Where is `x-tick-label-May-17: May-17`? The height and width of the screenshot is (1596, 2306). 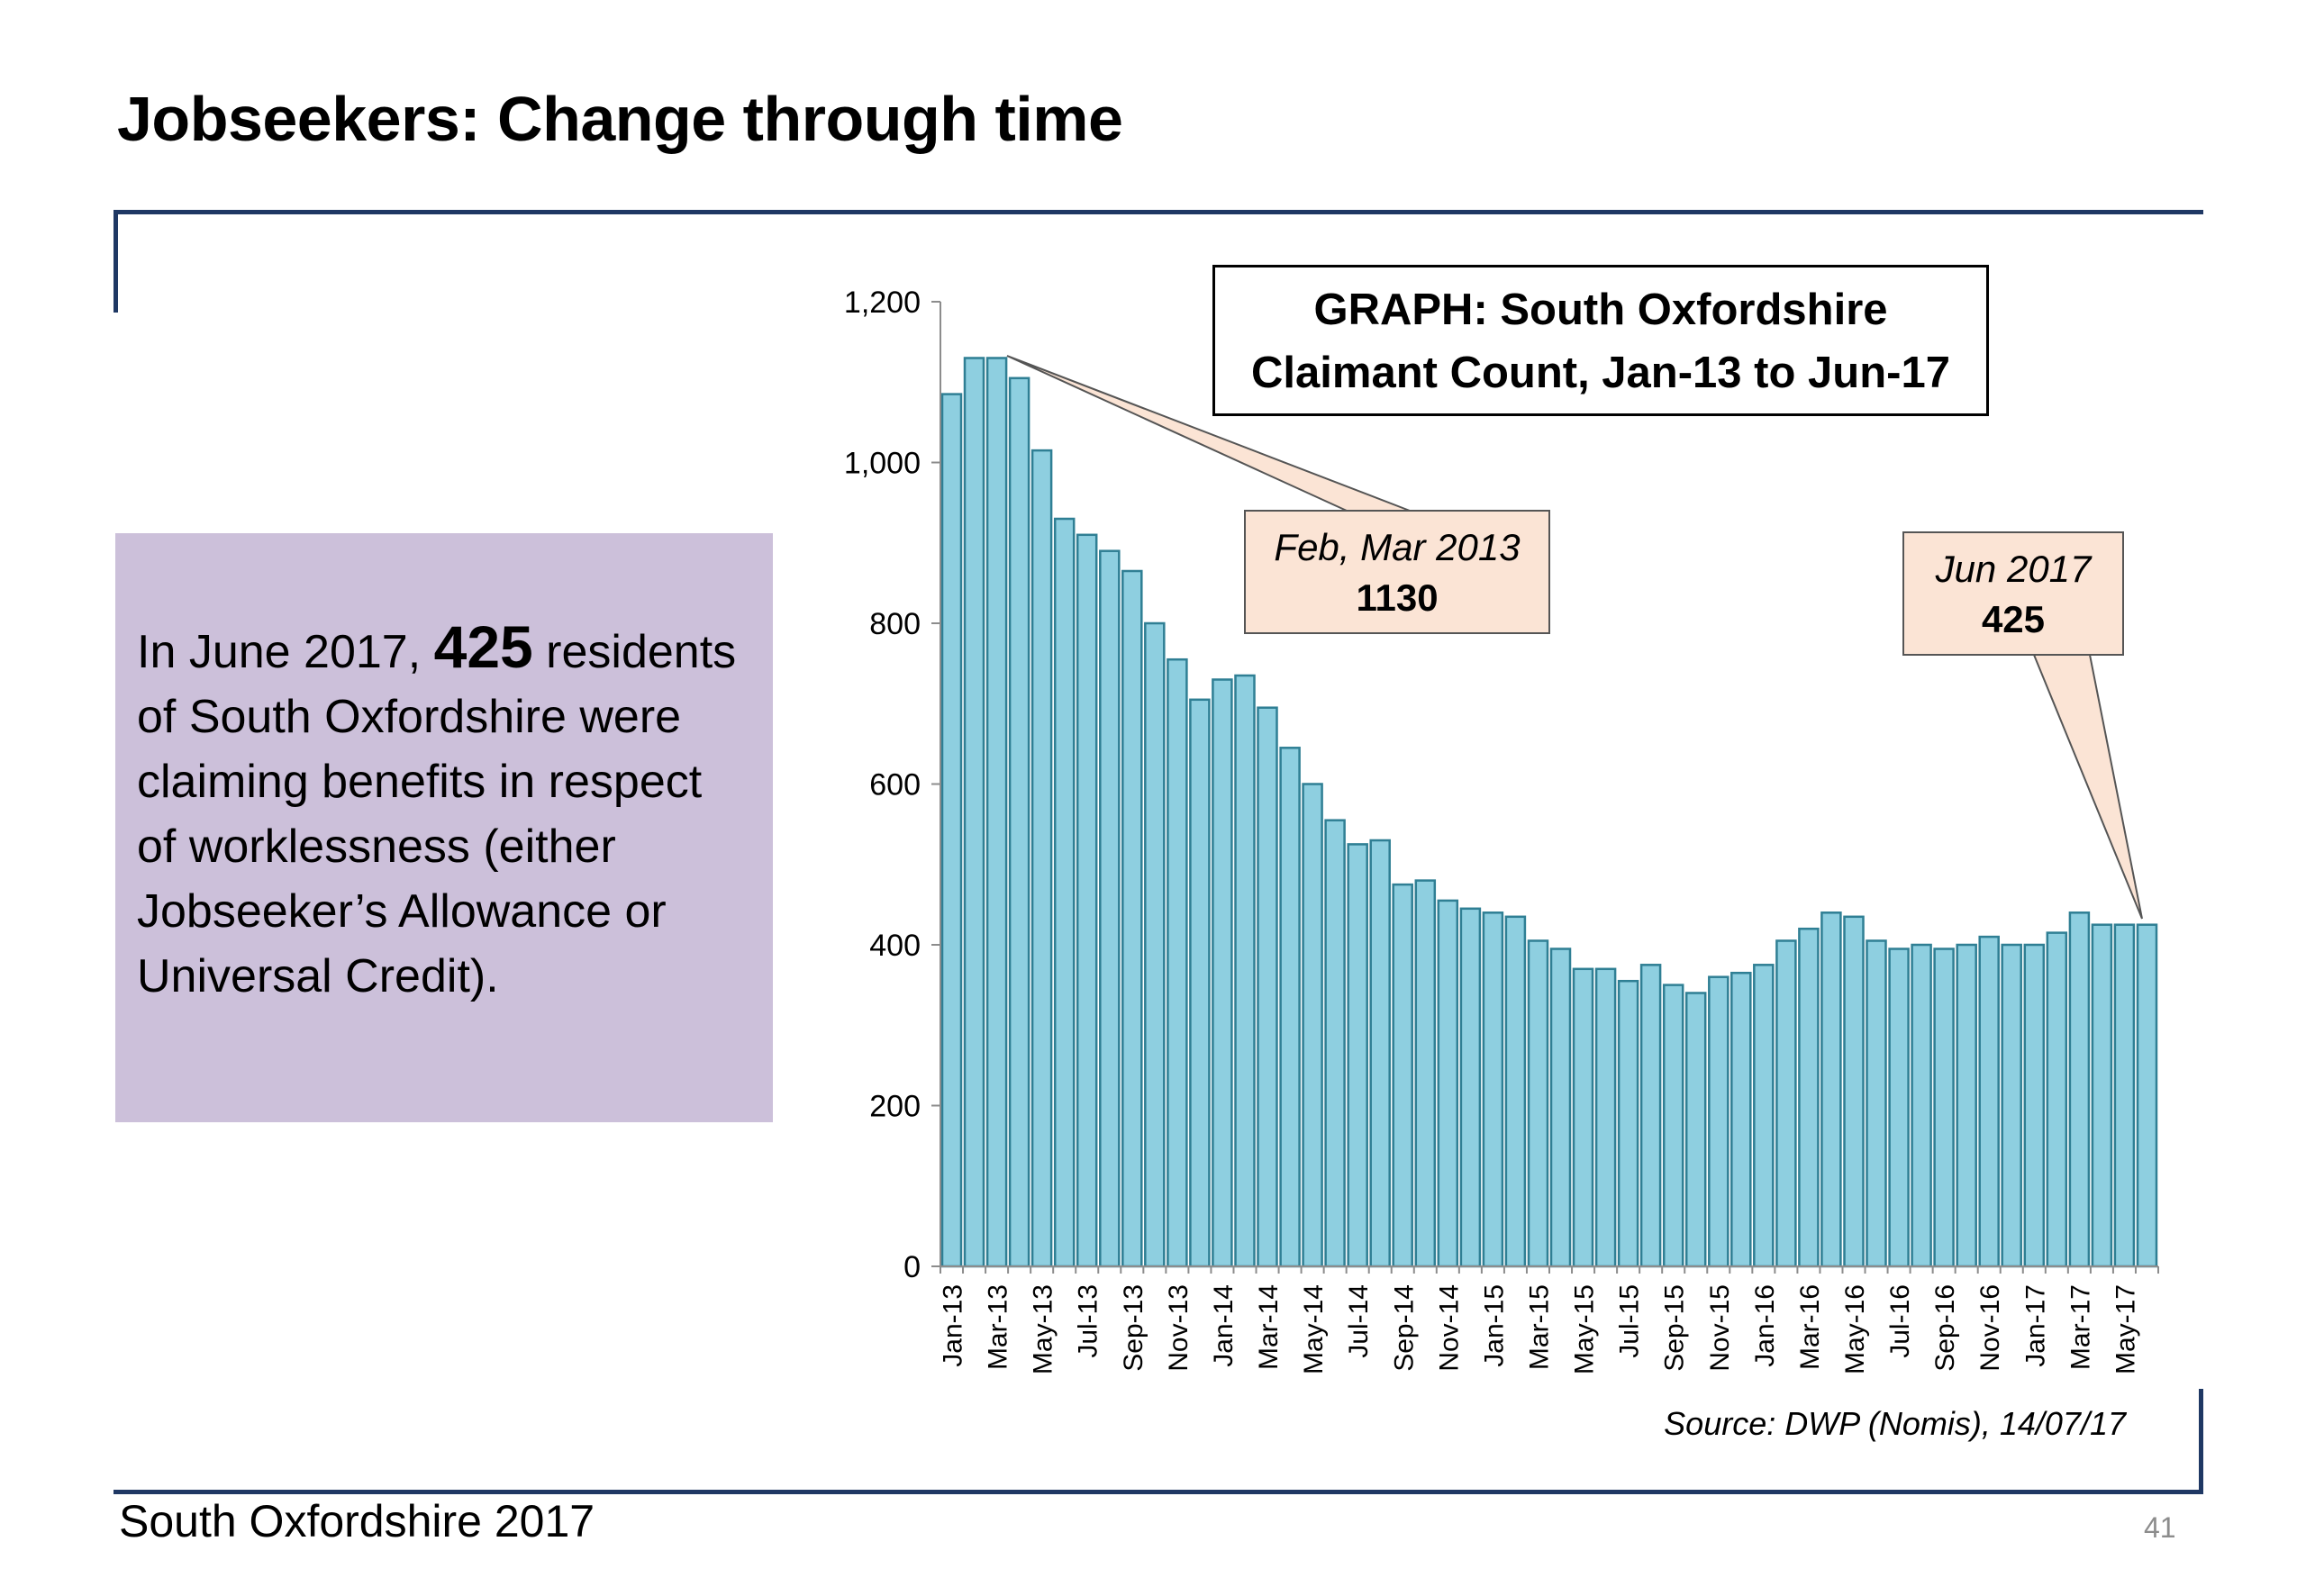
x-tick-label-May-17: May-17 is located at coordinates (2125, 1329).